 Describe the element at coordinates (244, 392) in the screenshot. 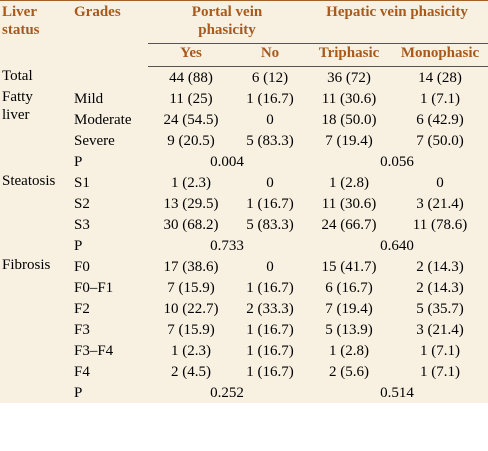

I see `table-row: P 0.252 0.514` at that location.